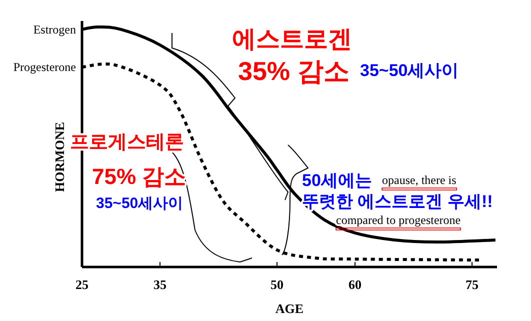  Describe the element at coordinates (139, 176) in the screenshot. I see `annotation: 75% 감소` at that location.